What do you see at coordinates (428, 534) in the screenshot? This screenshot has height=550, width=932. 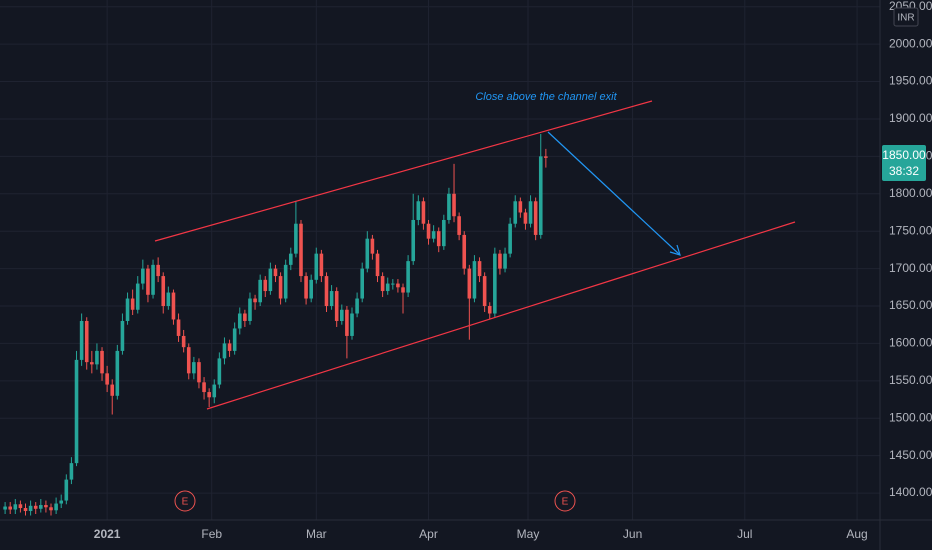 I see `x-tick-label: Apr` at bounding box center [428, 534].